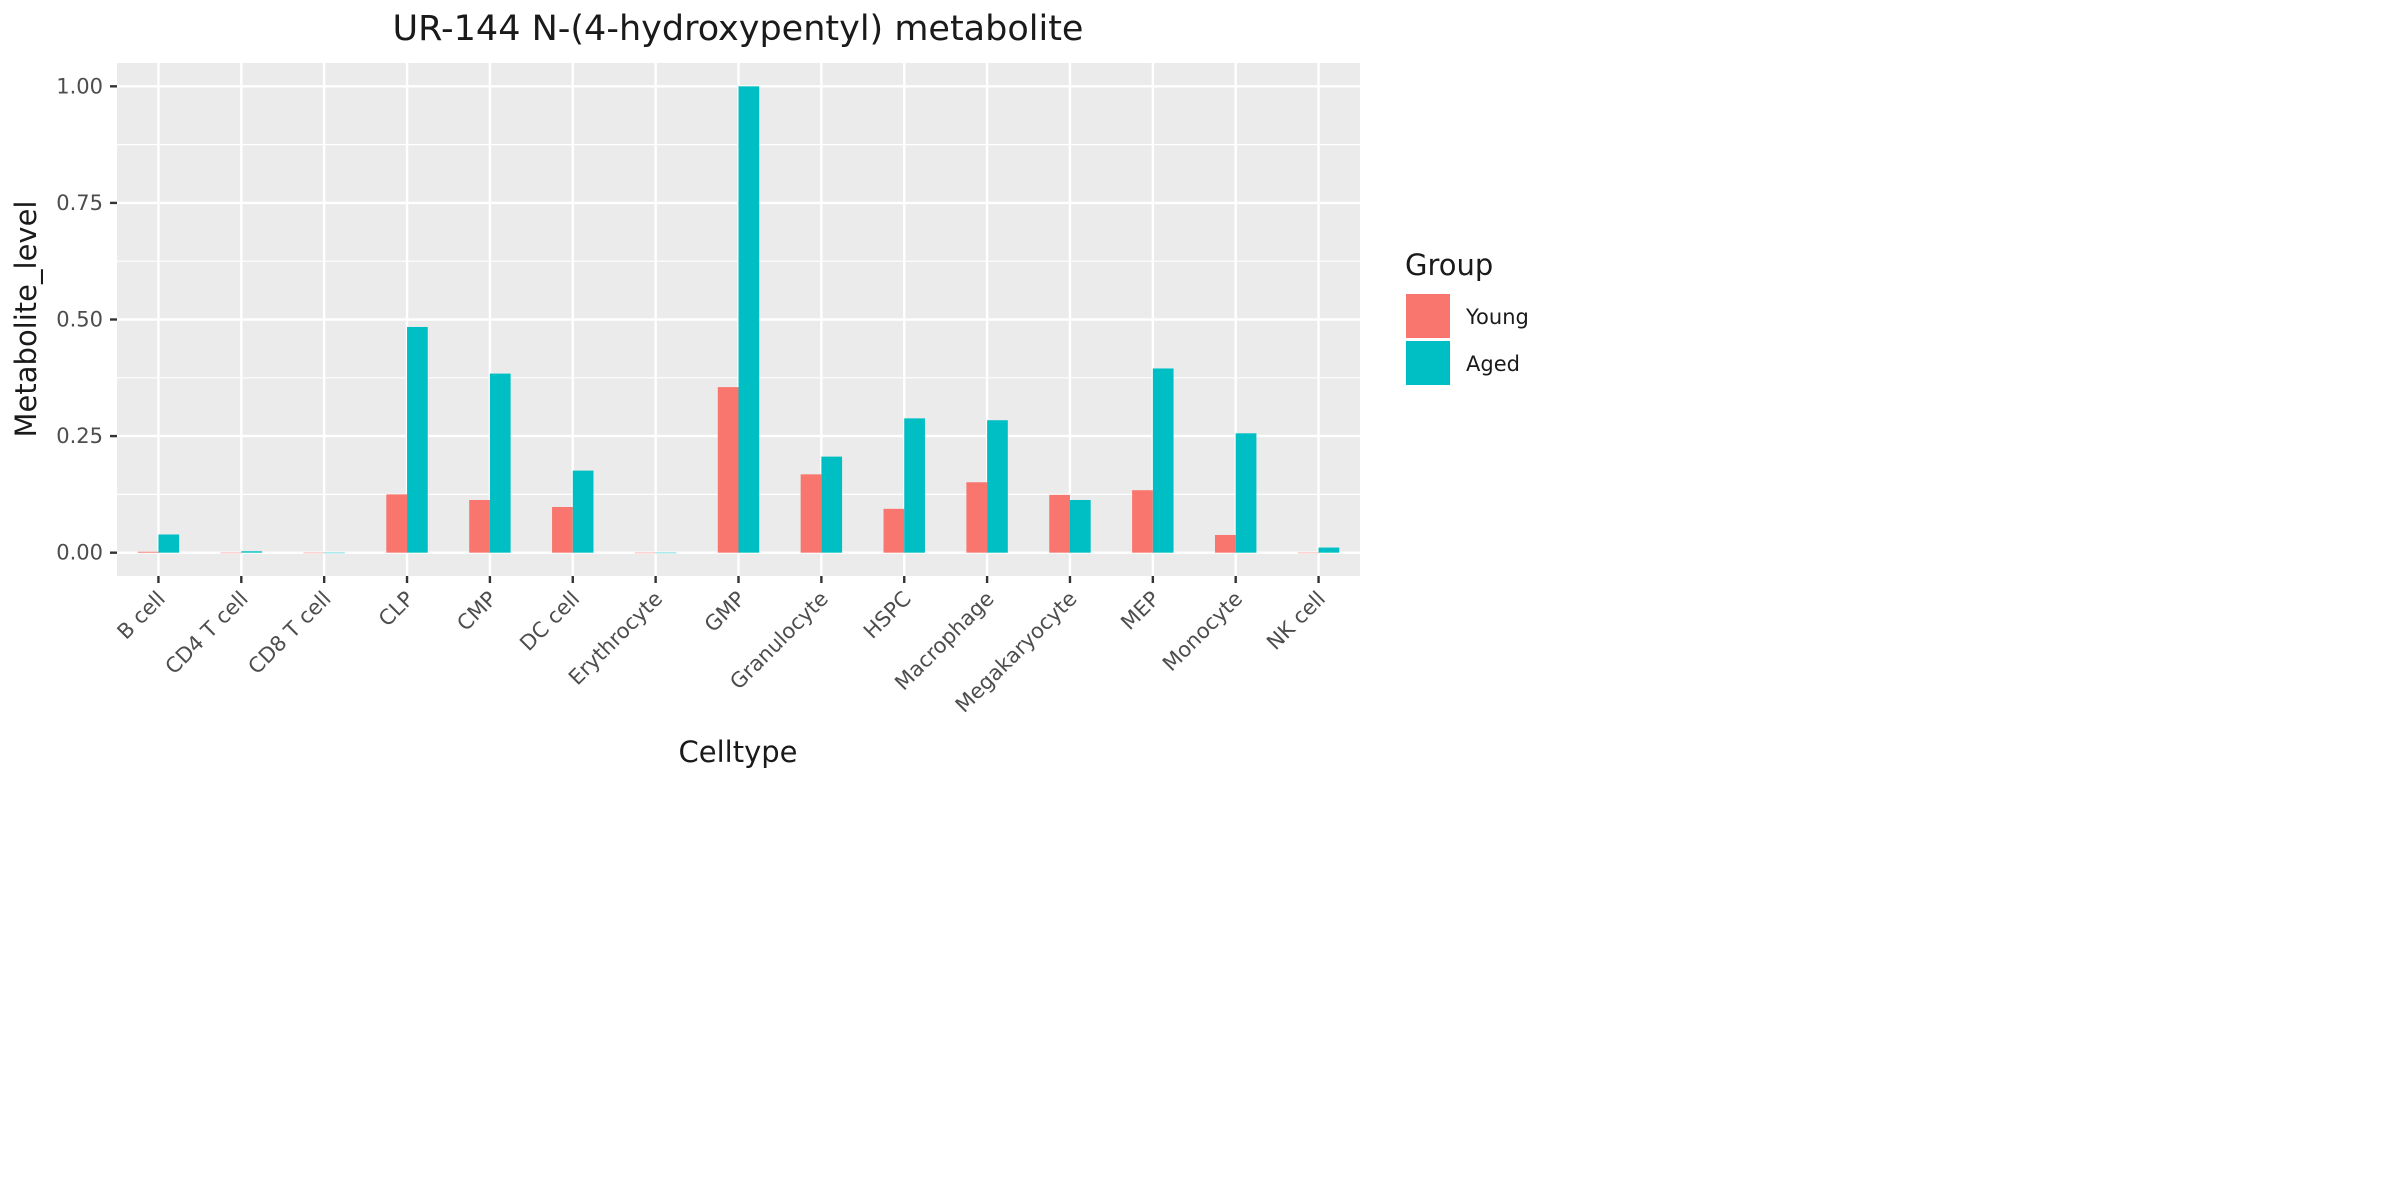 Image resolution: width=2400 pixels, height=1200 pixels. Describe the element at coordinates (562, 529) in the screenshot. I see `bar-young-dc-cell` at that location.